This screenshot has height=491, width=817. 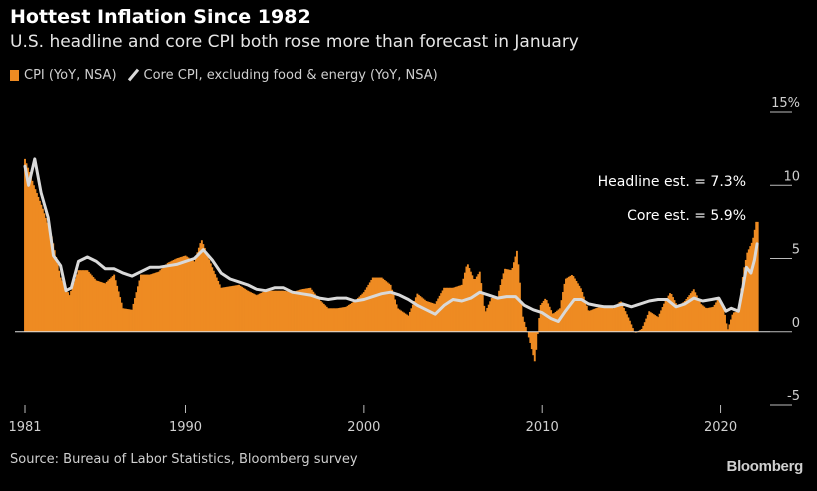 I want to click on y-tick-label: 10, so click(x=791, y=176).